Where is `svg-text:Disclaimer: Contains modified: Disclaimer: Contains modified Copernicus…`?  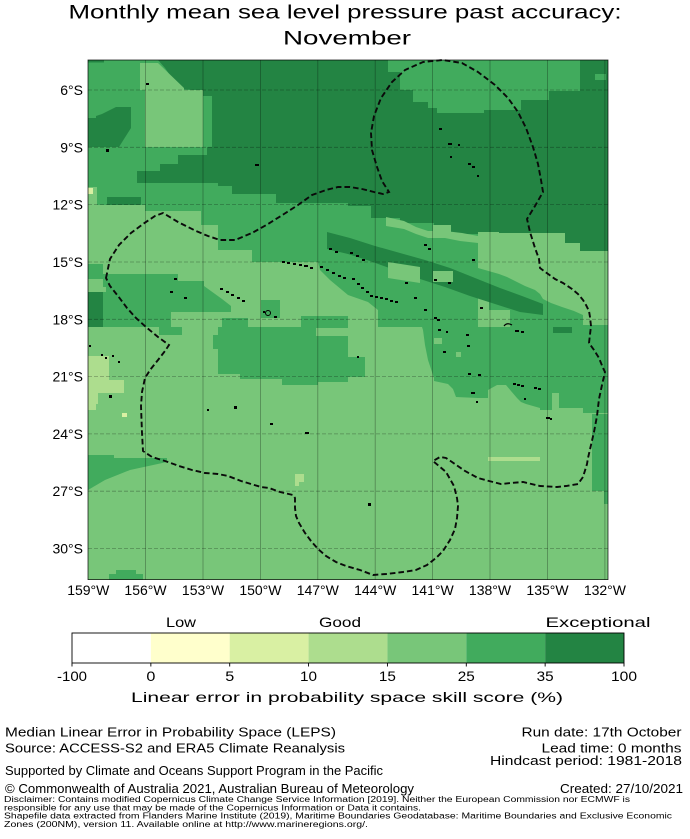
svg-text:Disclaimer: Contains modified: Disclaimer: Contains modified Copernicus… is located at coordinates (317, 799).